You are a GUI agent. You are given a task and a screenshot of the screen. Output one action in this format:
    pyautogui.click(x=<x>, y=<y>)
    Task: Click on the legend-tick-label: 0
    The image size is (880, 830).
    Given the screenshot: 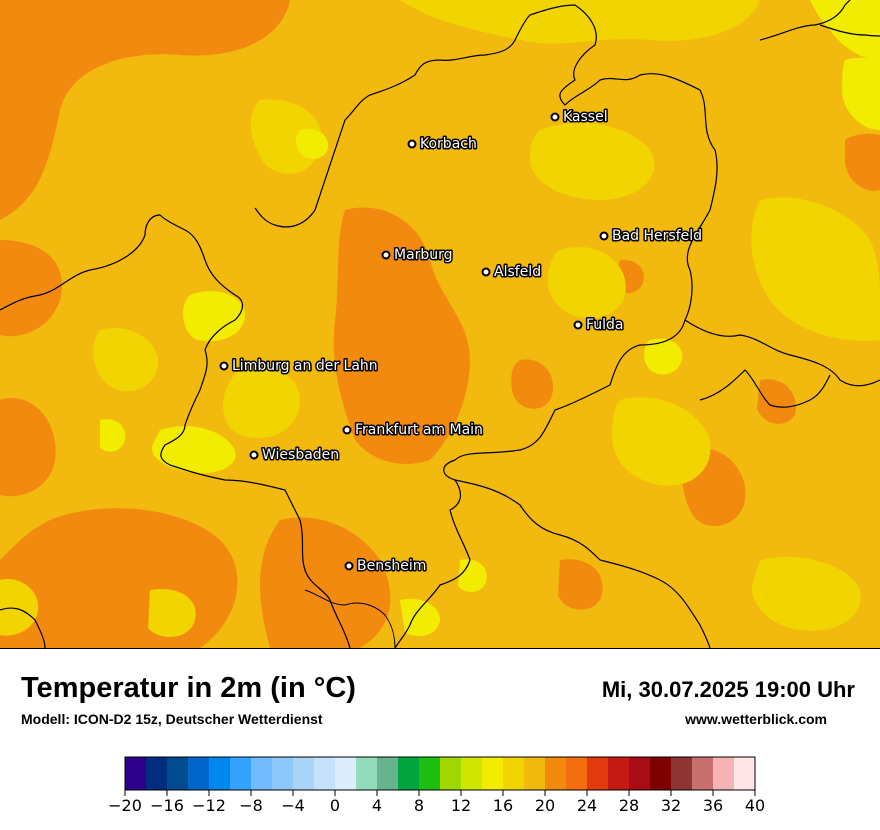 What is the action you would take?
    pyautogui.click(x=335, y=805)
    